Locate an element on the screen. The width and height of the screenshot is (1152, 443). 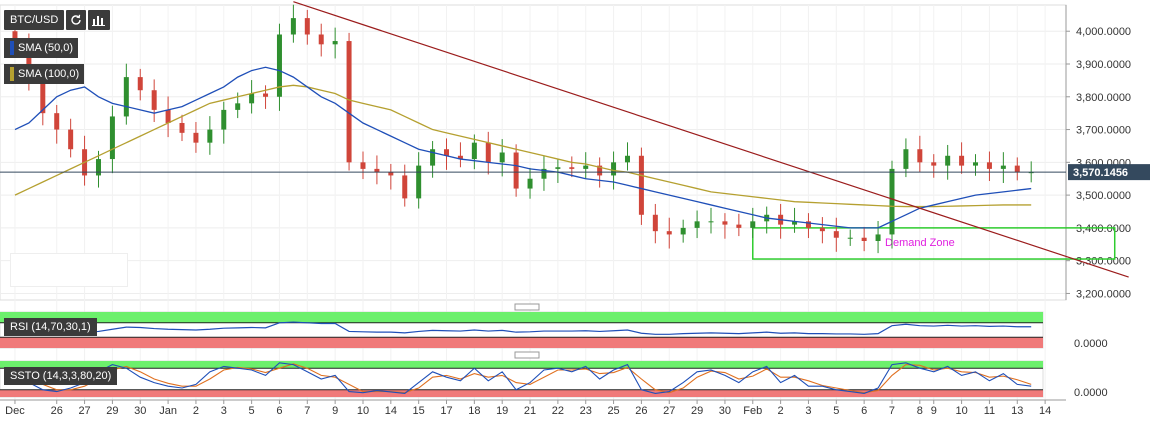
refresh-icon is located at coordinates (76, 20).